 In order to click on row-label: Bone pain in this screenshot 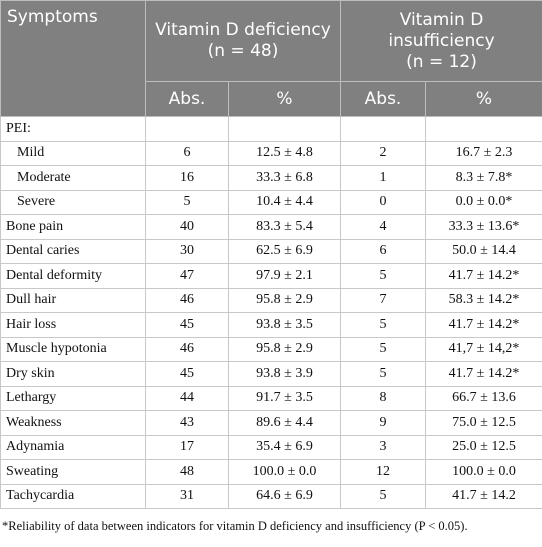, I will do `click(73, 227)`.